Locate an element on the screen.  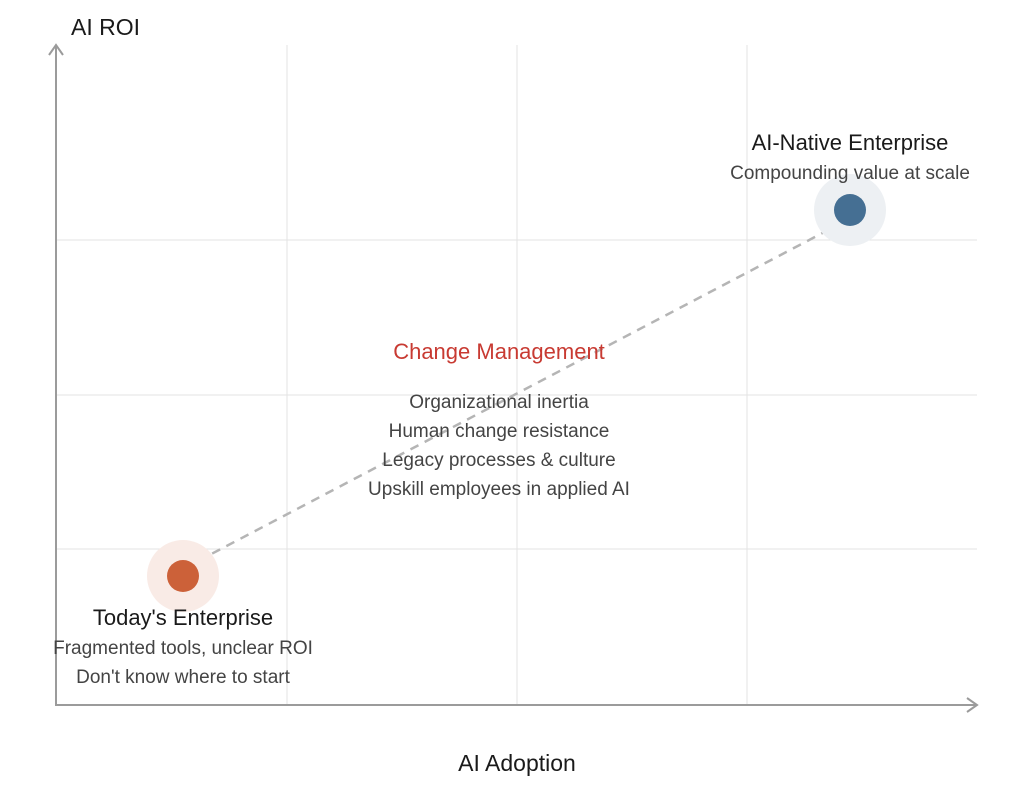
today-title: Today's Enterprise is located at coordinates (183, 617).